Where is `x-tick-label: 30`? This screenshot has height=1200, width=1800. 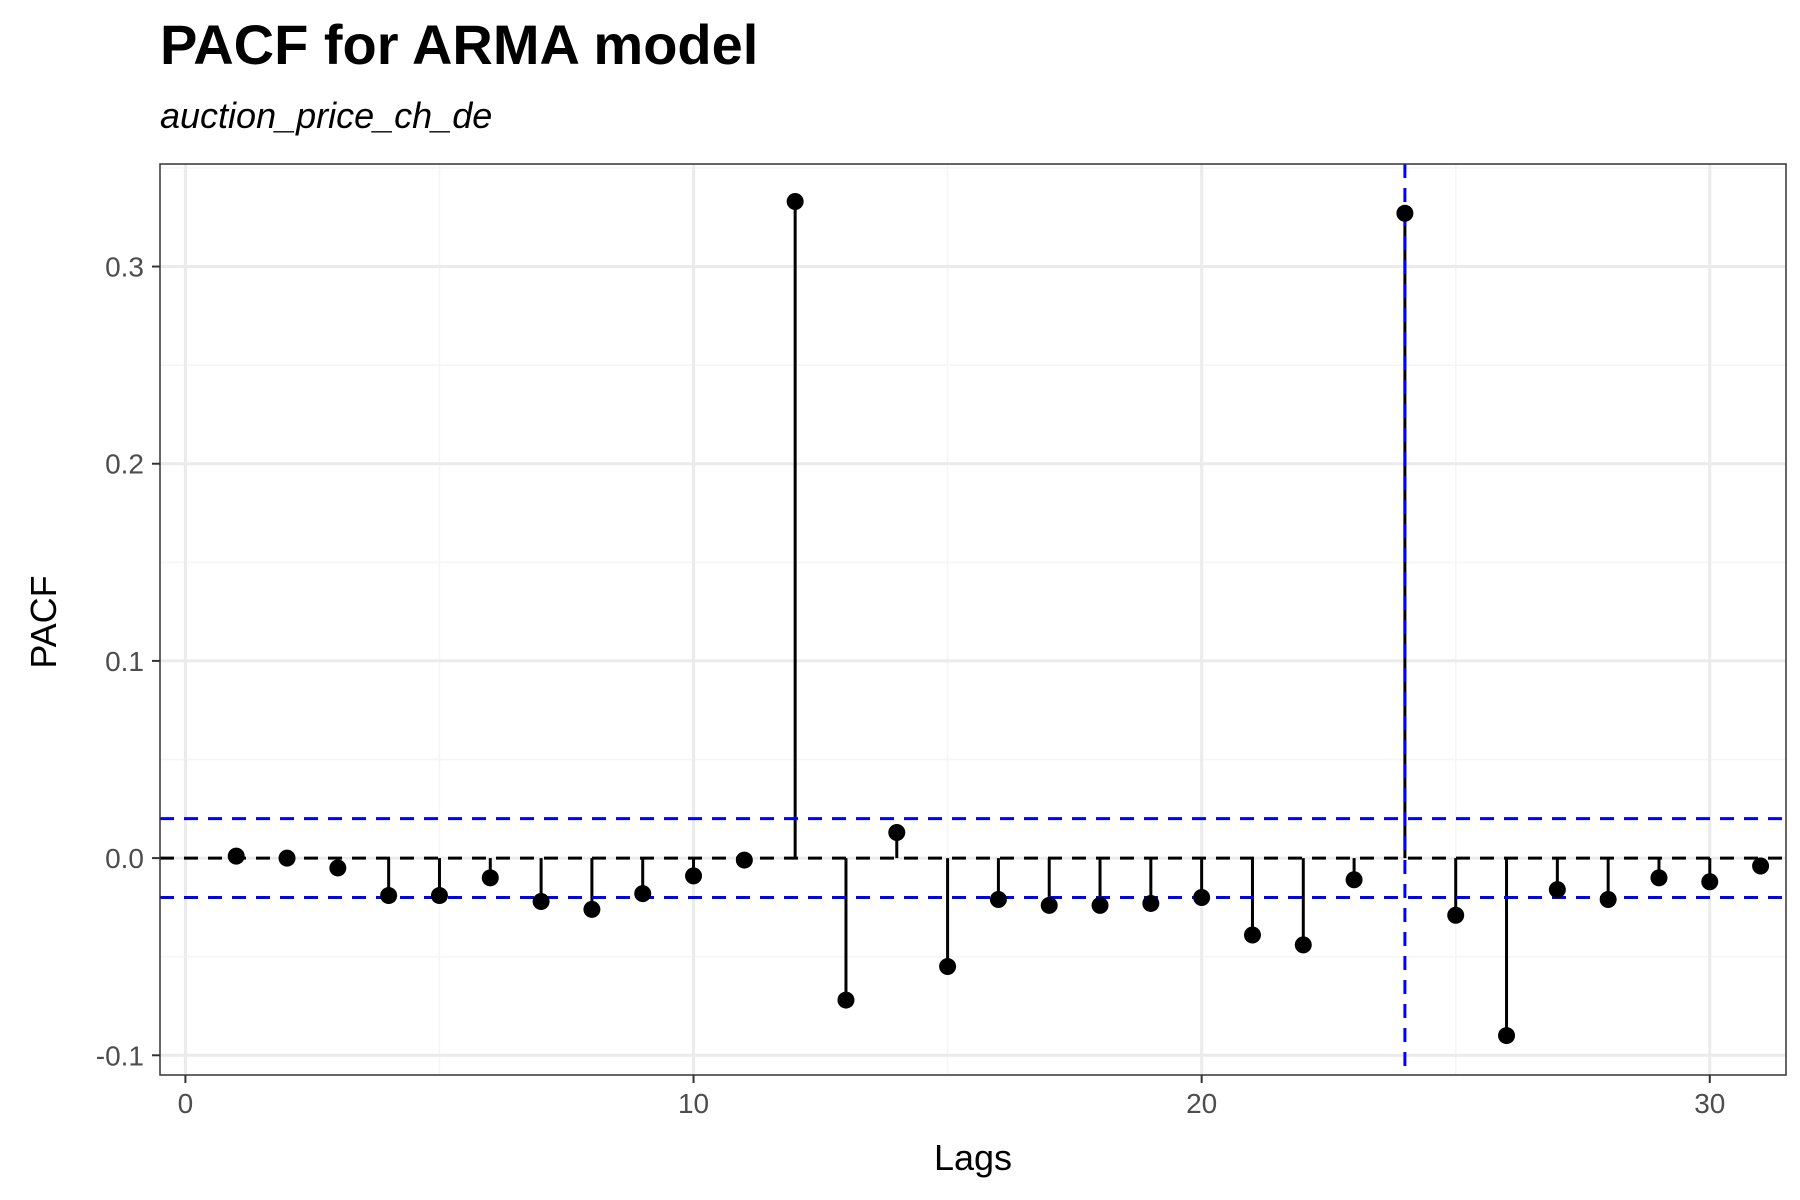 x-tick-label: 30 is located at coordinates (1709, 1103).